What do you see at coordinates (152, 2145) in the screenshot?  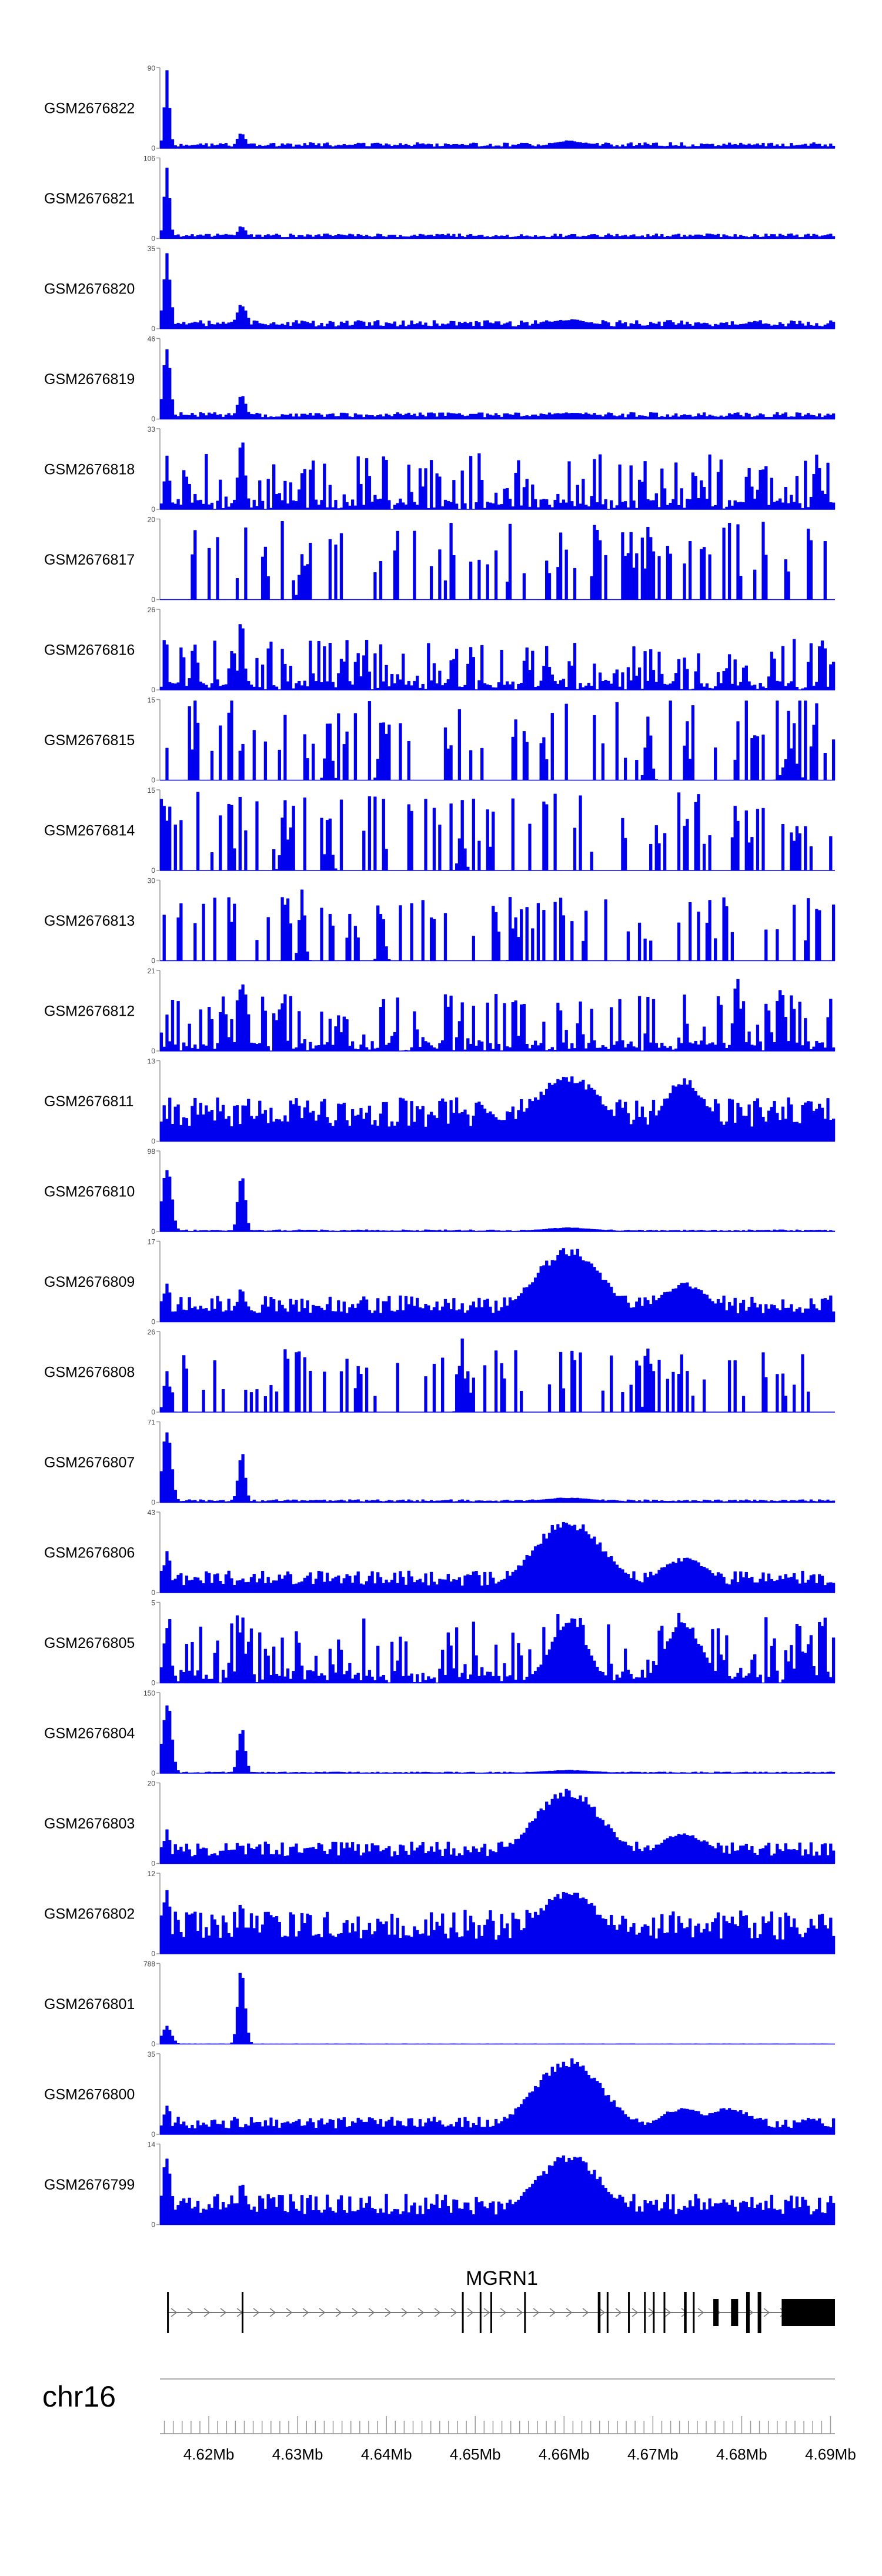 I see `y-max-label: 14` at bounding box center [152, 2145].